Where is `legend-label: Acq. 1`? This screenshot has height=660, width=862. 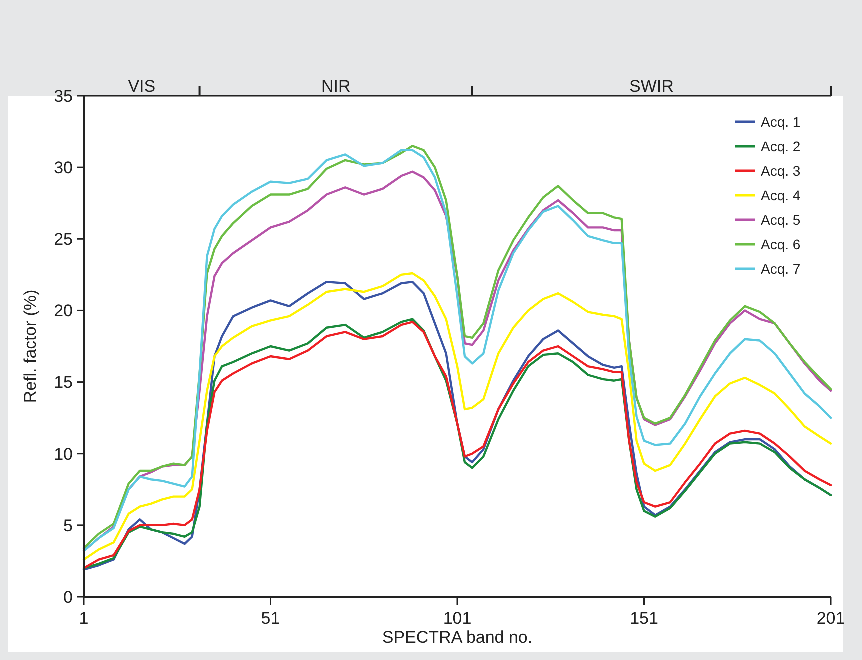
legend-label: Acq. 1 is located at coordinates (781, 122).